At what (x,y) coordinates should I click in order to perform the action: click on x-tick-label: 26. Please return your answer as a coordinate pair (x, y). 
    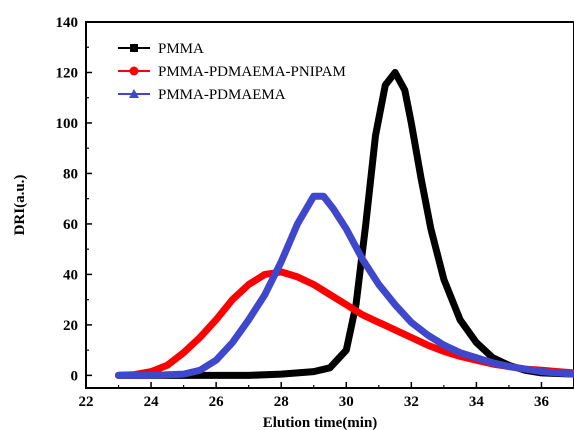
    Looking at the image, I should click on (217, 402).